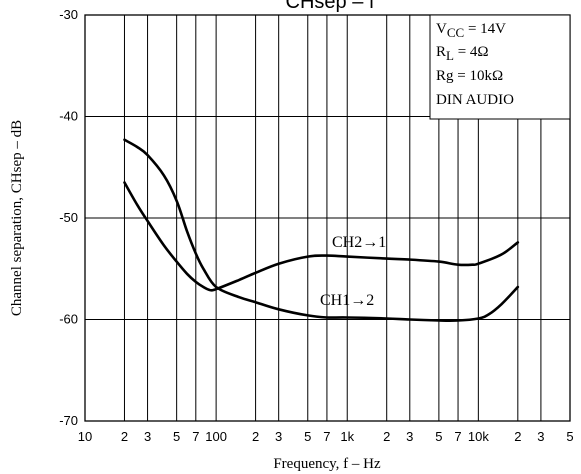 The image size is (581, 474). I want to click on y-axis-label: Channel separation, CHsep – dB, so click(17, 218).